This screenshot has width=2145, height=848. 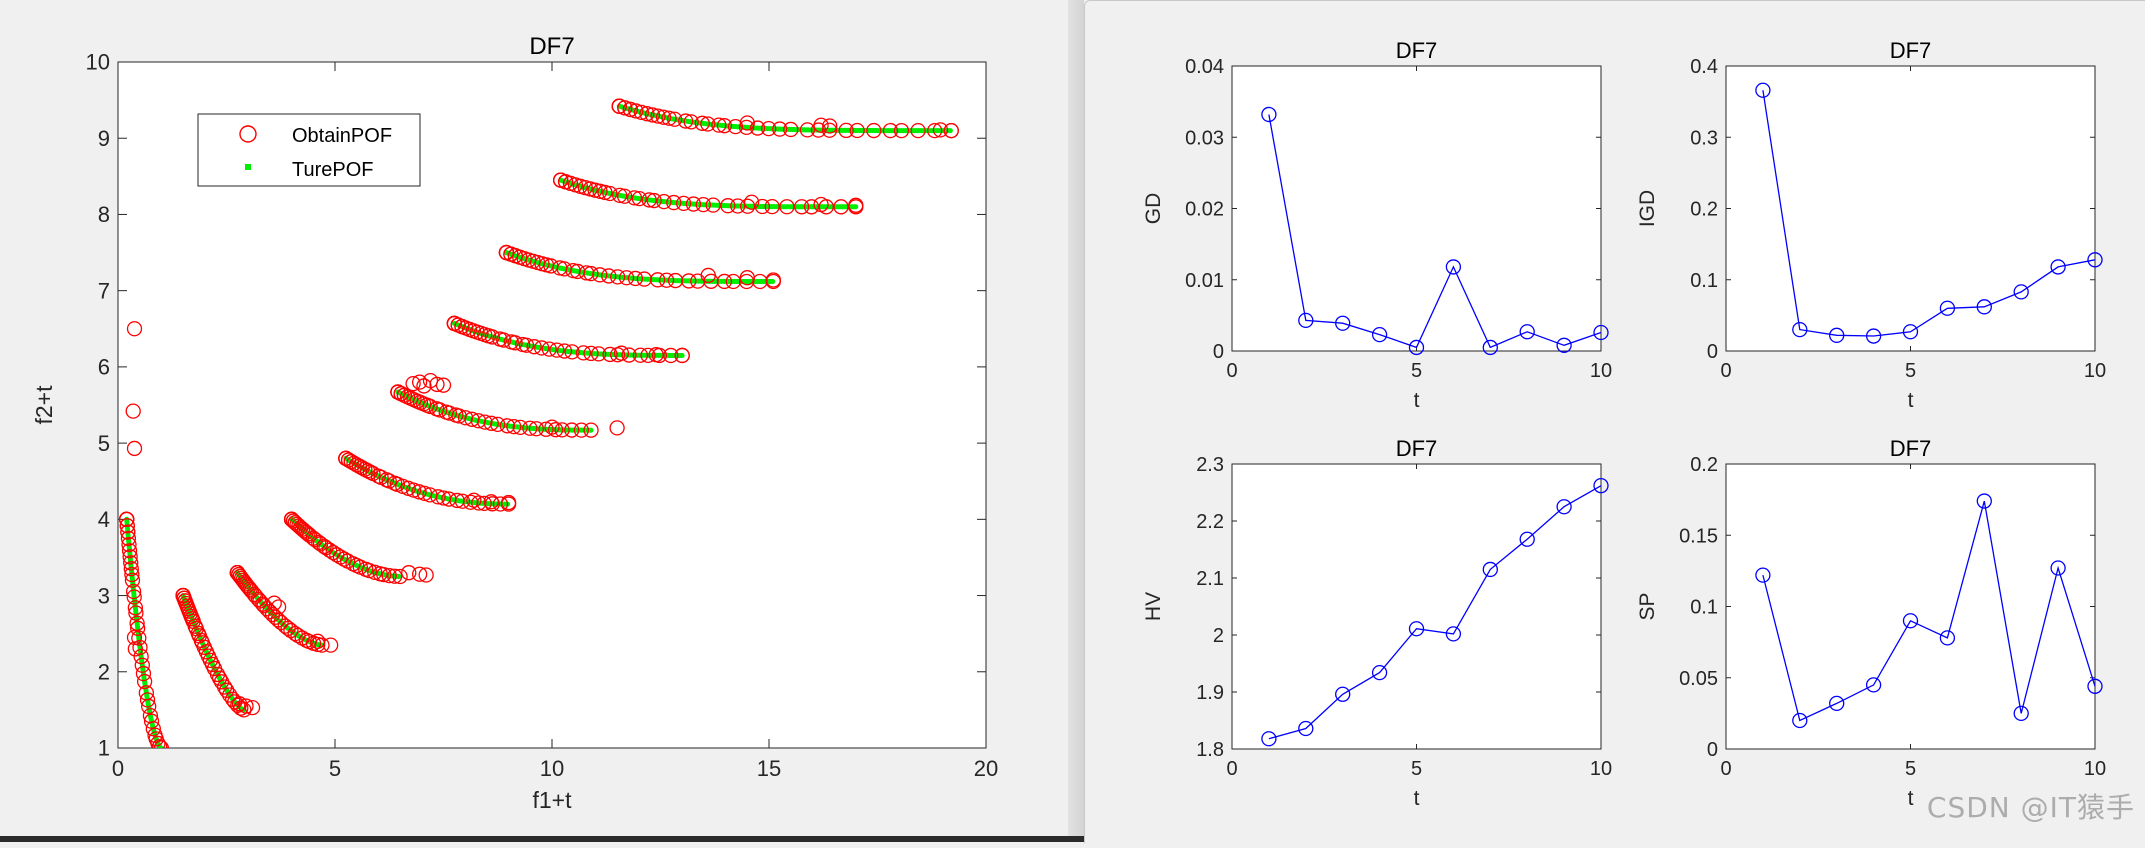 What do you see at coordinates (1417, 448) in the screenshot?
I see `hv-title: DF7` at bounding box center [1417, 448].